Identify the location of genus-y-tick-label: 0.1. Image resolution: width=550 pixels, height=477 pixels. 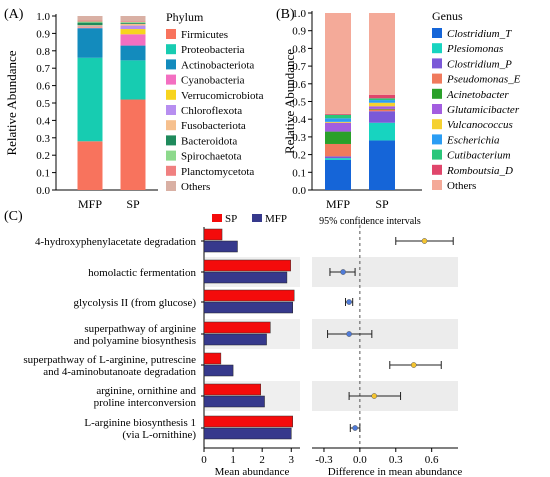
(299, 173).